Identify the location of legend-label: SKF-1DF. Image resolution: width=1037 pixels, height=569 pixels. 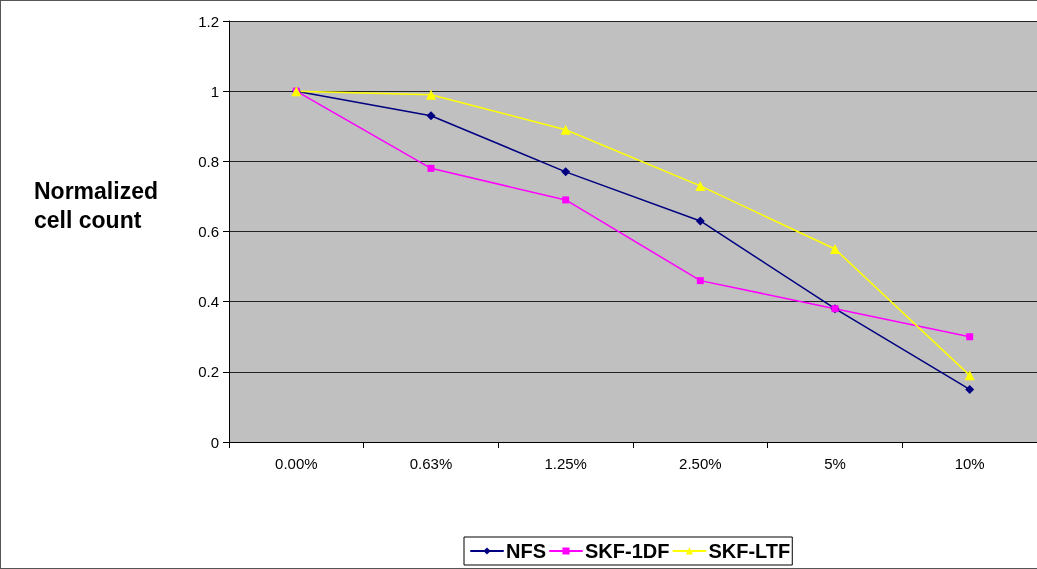
(627, 551).